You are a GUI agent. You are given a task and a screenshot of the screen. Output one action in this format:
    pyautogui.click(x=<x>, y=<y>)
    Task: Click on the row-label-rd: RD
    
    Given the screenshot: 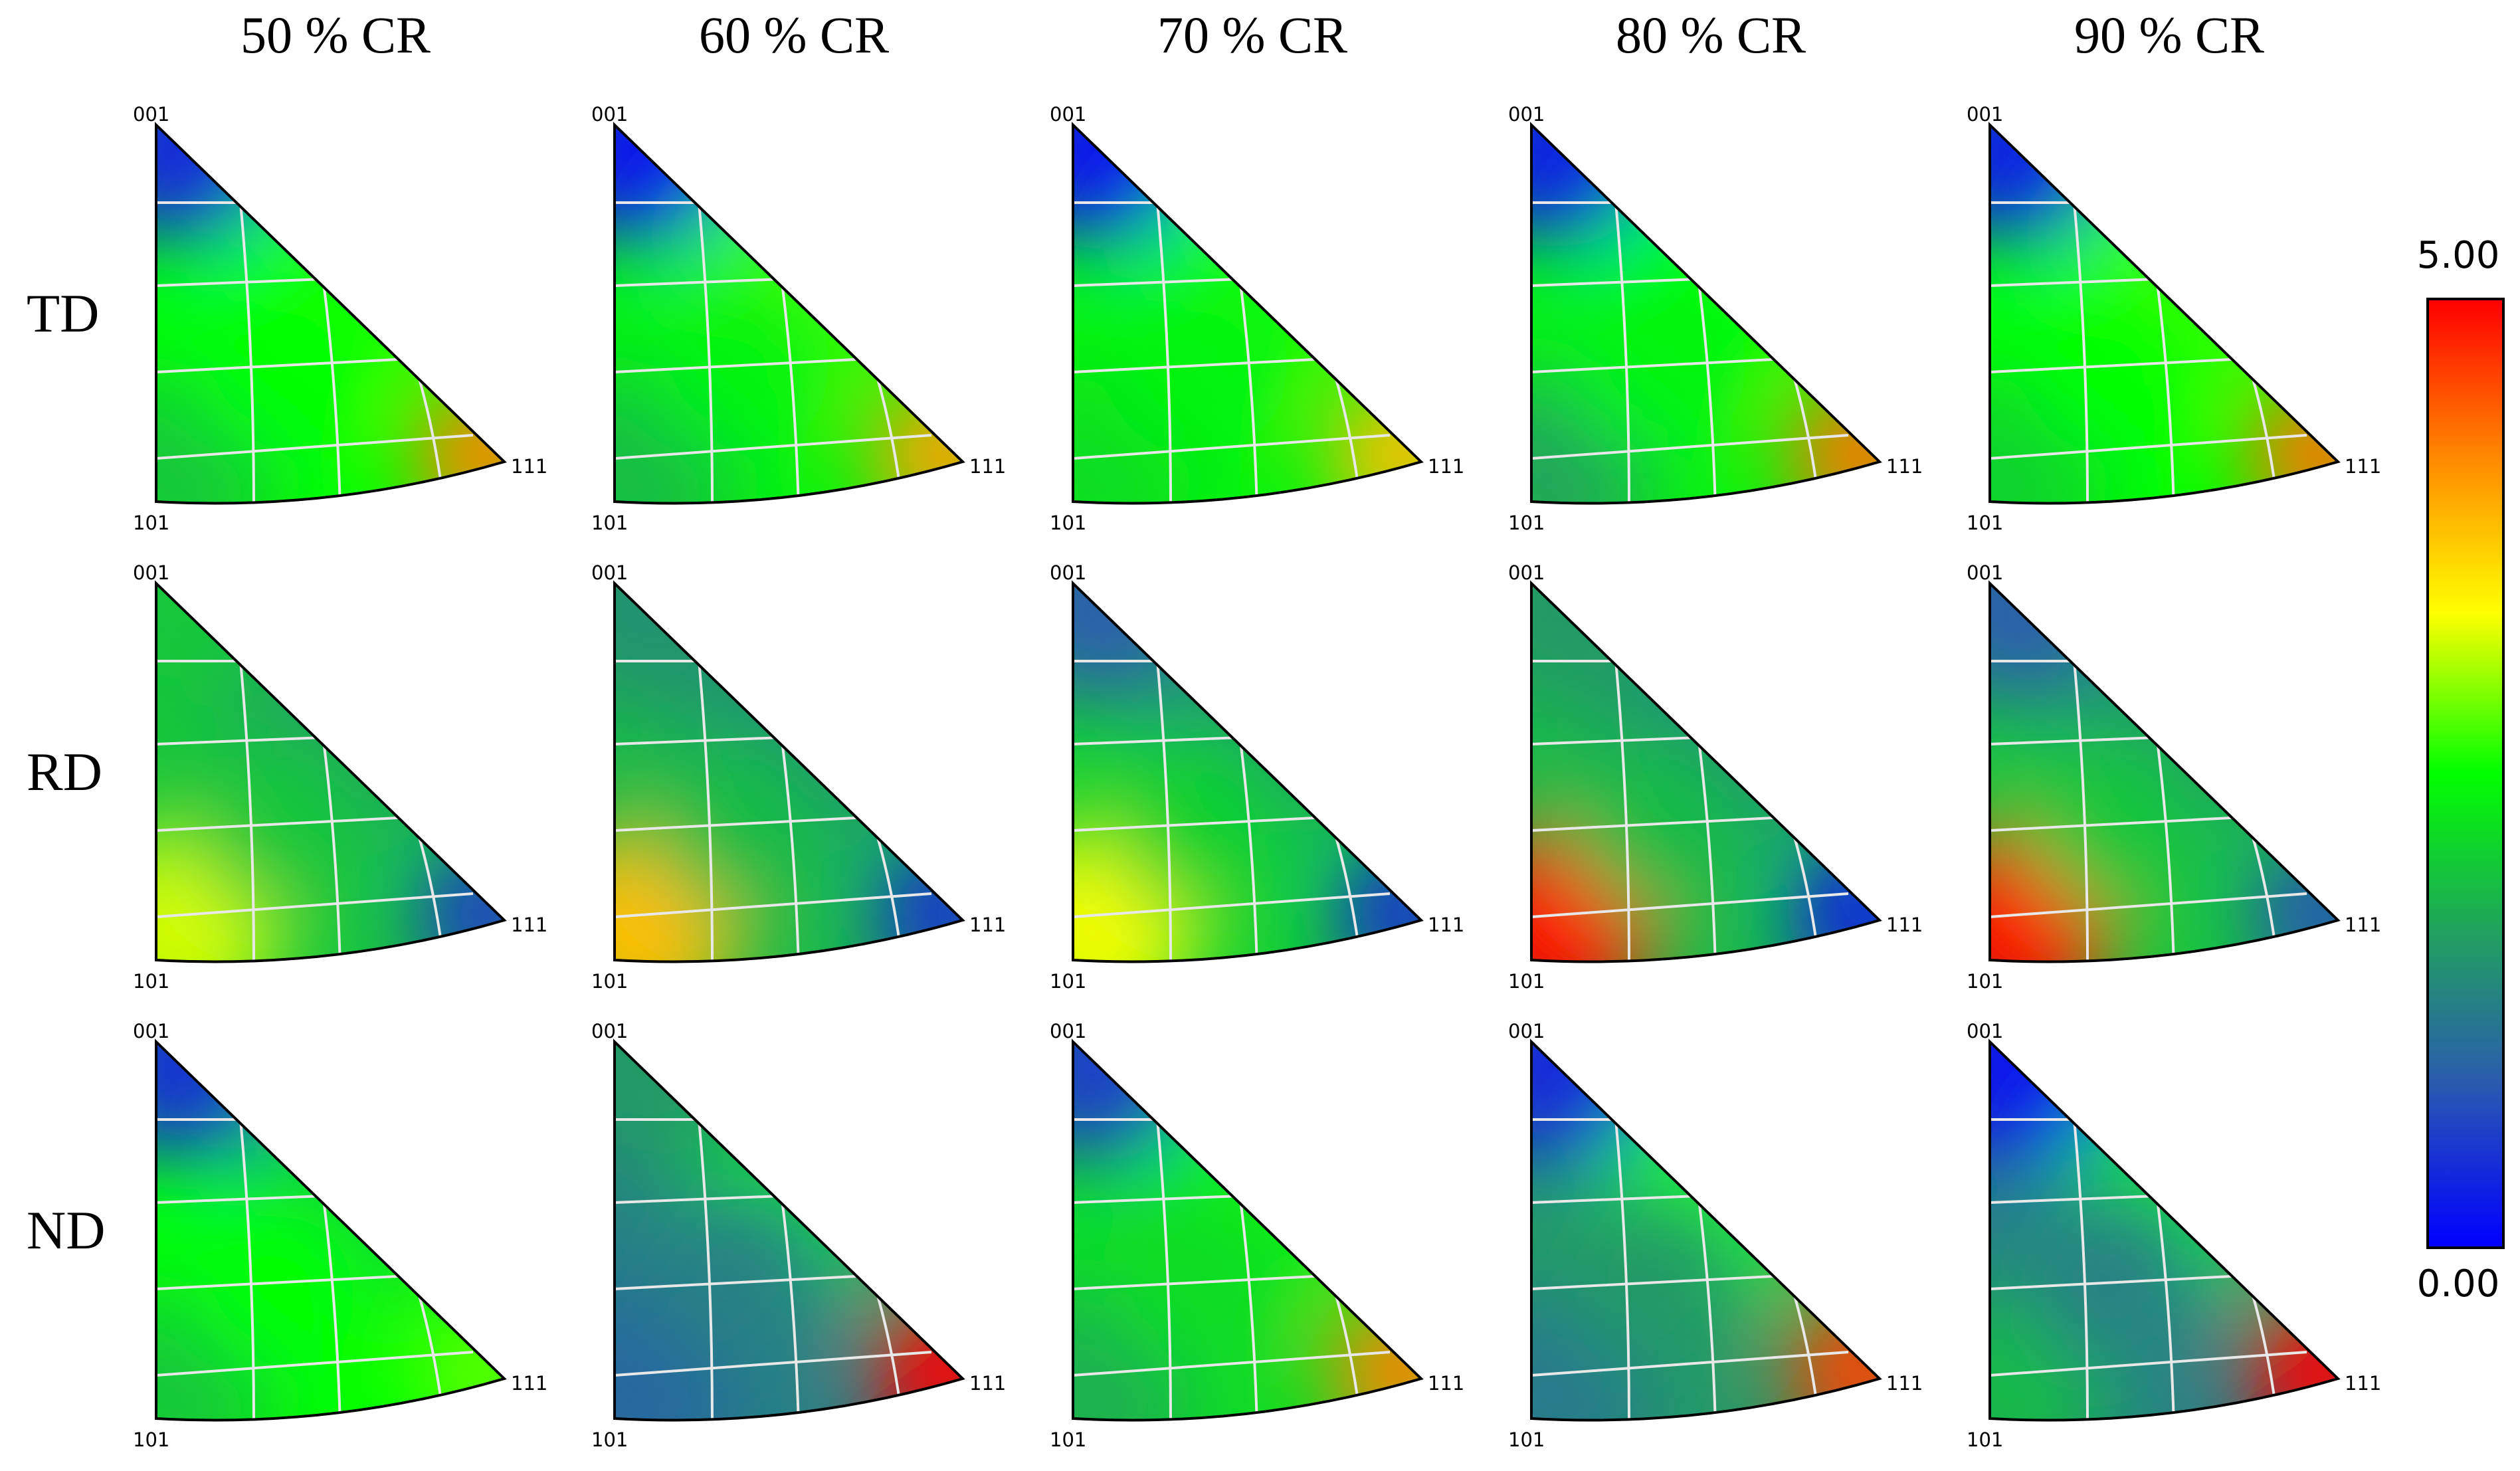 What is the action you would take?
    pyautogui.click(x=64, y=771)
    